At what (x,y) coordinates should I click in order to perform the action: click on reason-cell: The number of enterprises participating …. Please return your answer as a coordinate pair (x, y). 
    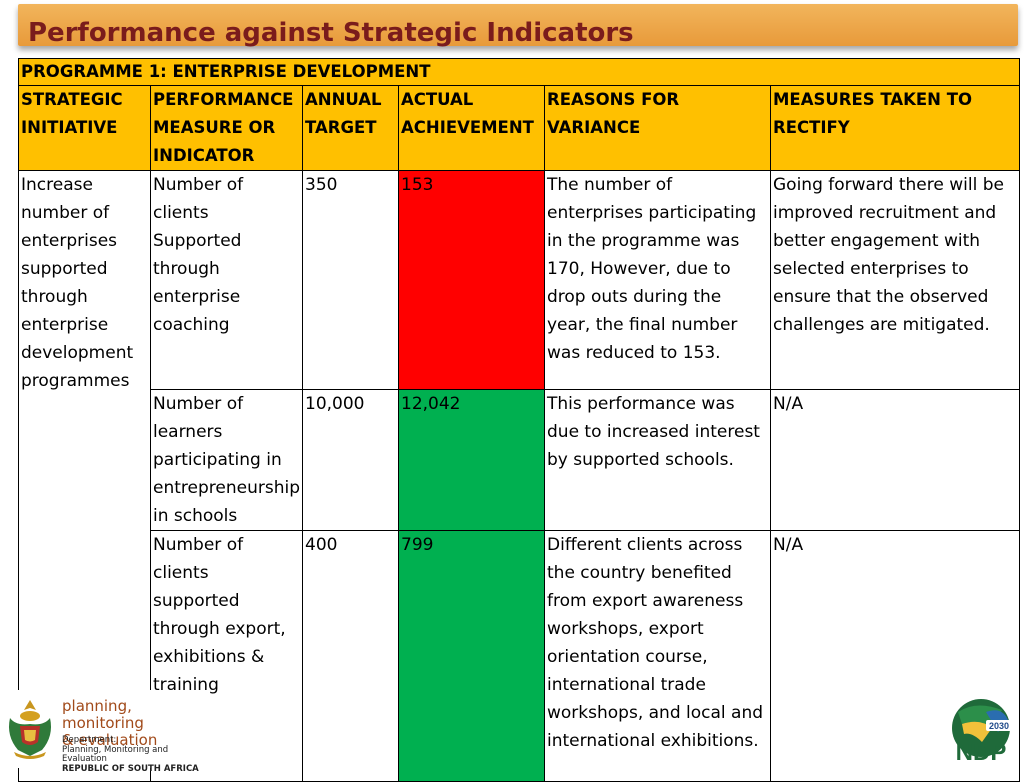
    Looking at the image, I should click on (657, 280).